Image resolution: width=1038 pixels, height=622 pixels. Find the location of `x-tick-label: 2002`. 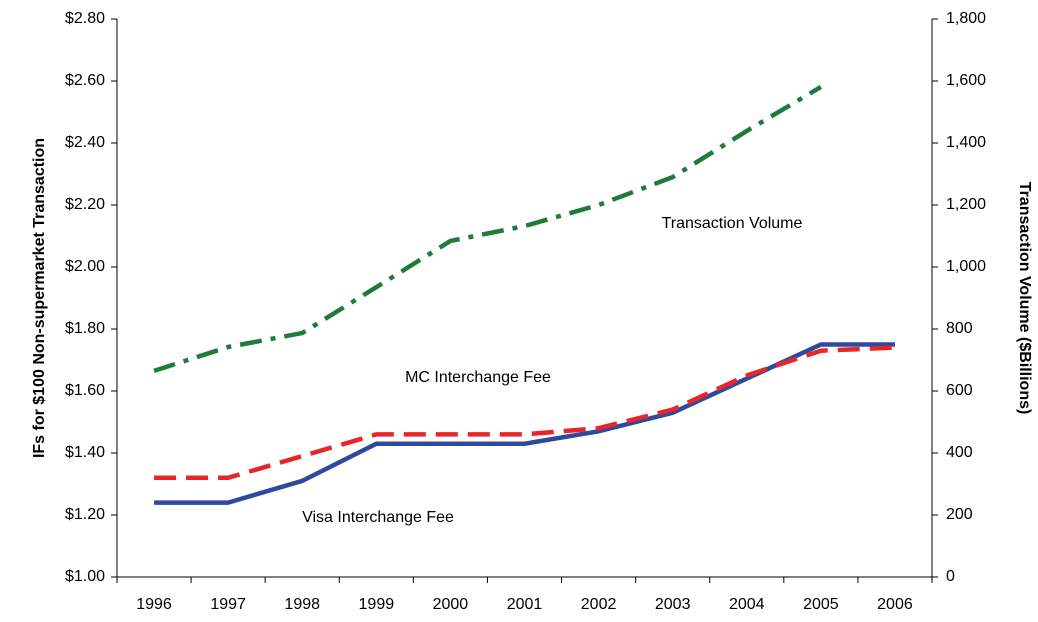

x-tick-label: 2002 is located at coordinates (599, 604).